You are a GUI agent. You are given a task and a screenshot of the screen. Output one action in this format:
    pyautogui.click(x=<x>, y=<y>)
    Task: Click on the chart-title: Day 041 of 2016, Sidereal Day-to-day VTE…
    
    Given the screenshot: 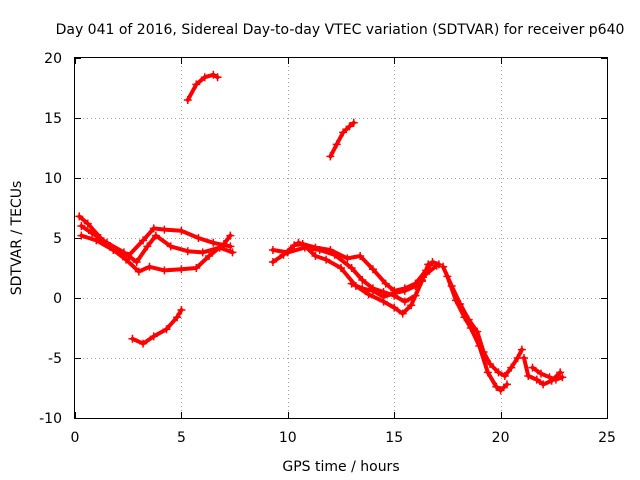 What is the action you would take?
    pyautogui.click(x=340, y=30)
    